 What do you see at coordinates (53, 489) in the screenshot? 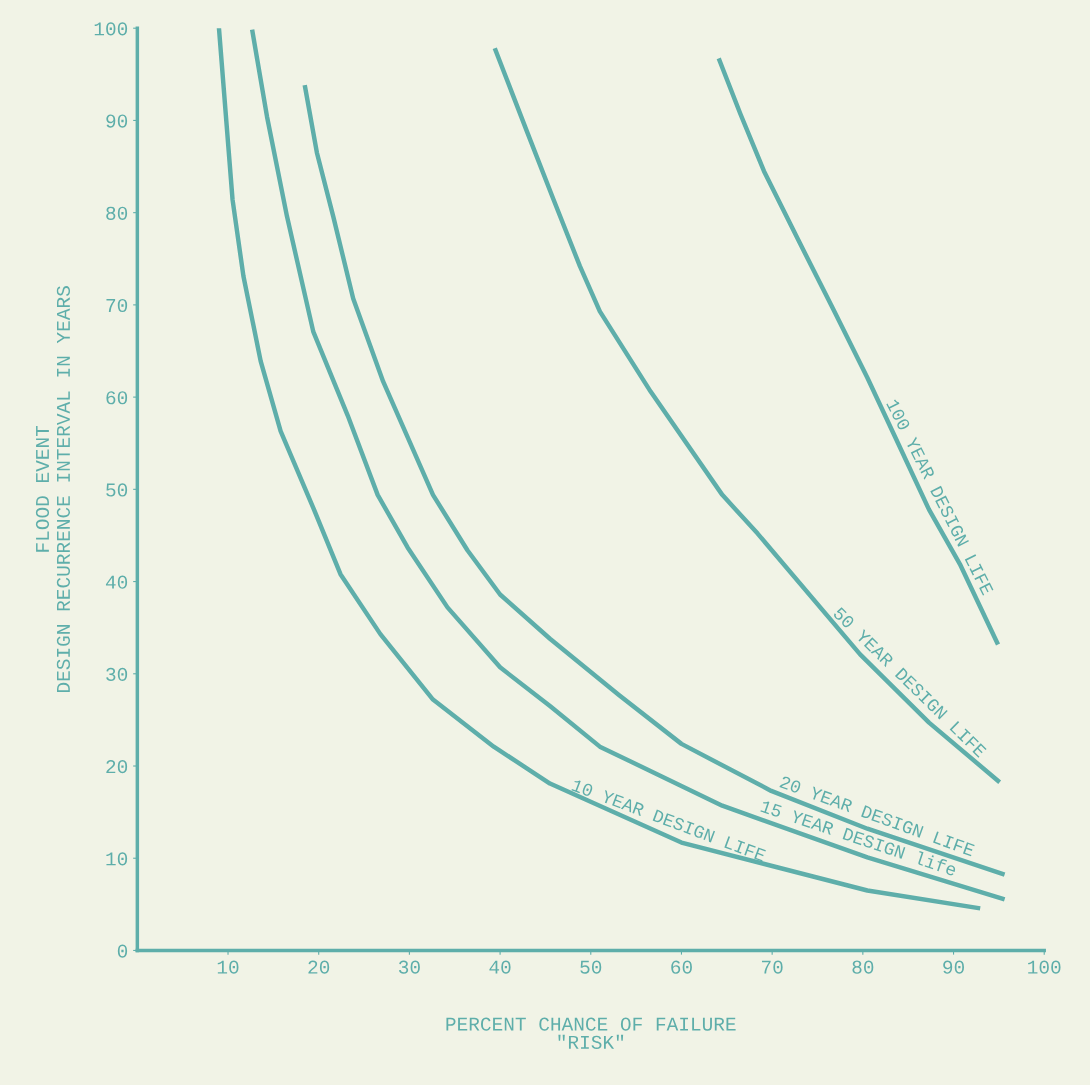
I see `y-axis-title: FLOOD EVENT DESIGN RECURRENCE INTERVAL IN YEARS` at bounding box center [53, 489].